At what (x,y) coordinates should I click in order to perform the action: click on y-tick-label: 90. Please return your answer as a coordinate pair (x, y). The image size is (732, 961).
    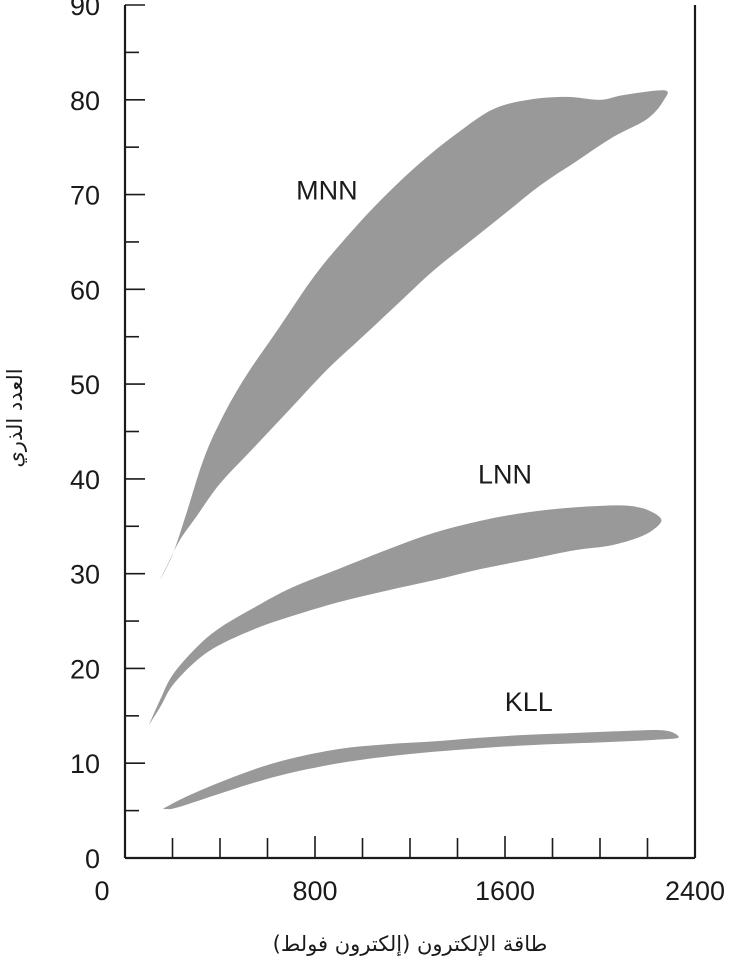
    Looking at the image, I should click on (85, 10).